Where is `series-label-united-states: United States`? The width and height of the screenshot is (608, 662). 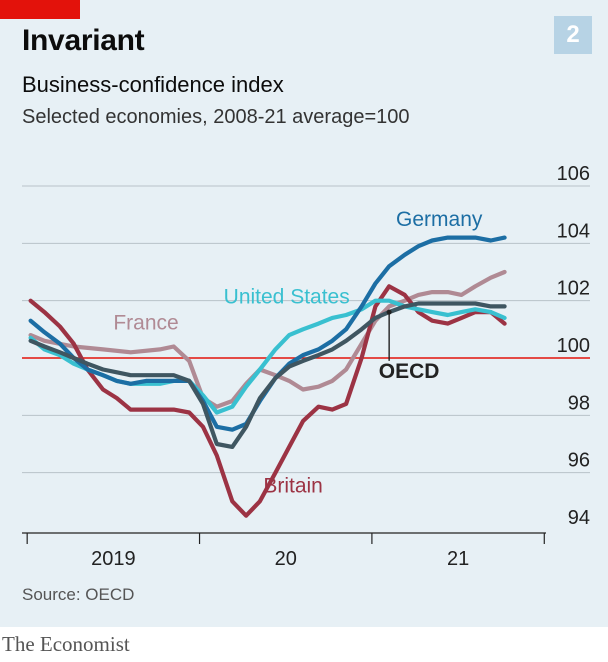
series-label-united-states: United States is located at coordinates (287, 297).